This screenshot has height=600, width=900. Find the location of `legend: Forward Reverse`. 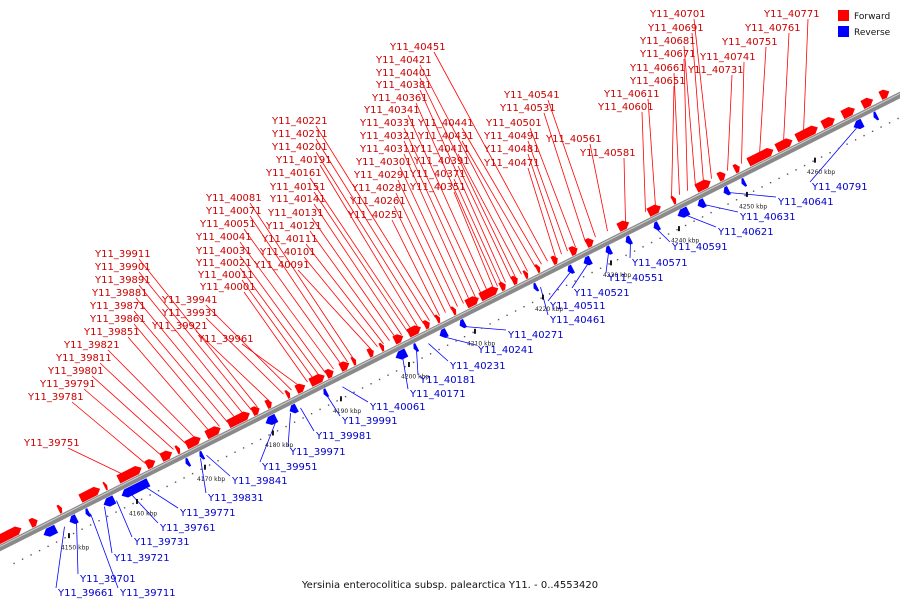

legend: Forward Reverse is located at coordinates (864, 24).